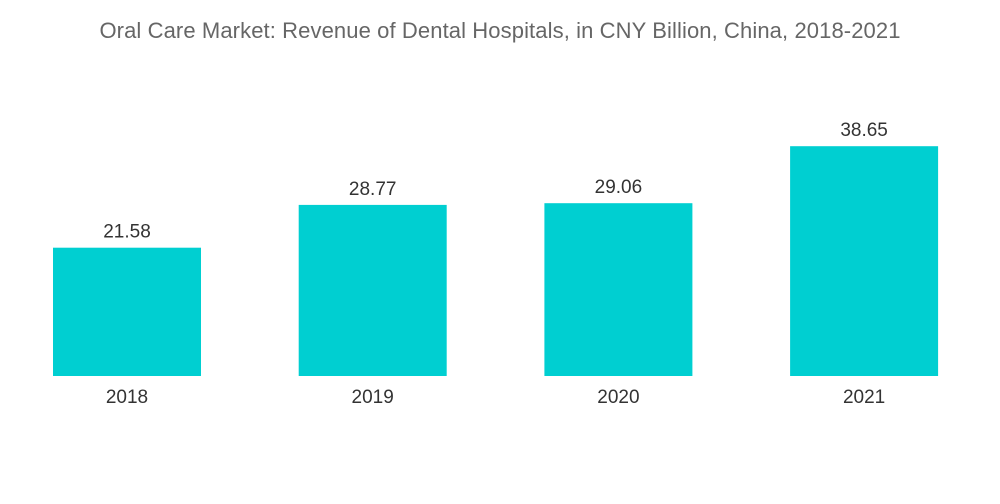  I want to click on data-label-2020: 29.06, so click(619, 187).